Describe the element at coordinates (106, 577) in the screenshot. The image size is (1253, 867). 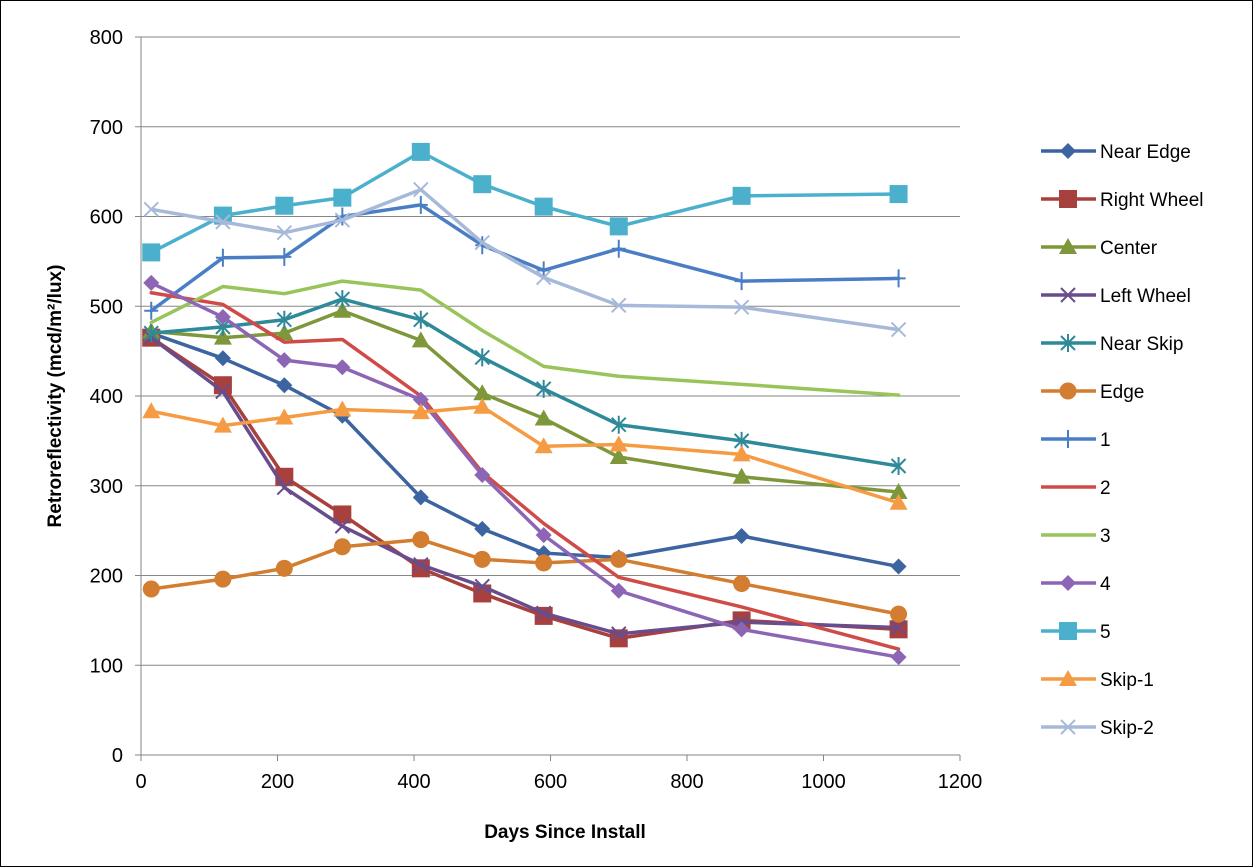
I see `y-tick-label: 200` at that location.